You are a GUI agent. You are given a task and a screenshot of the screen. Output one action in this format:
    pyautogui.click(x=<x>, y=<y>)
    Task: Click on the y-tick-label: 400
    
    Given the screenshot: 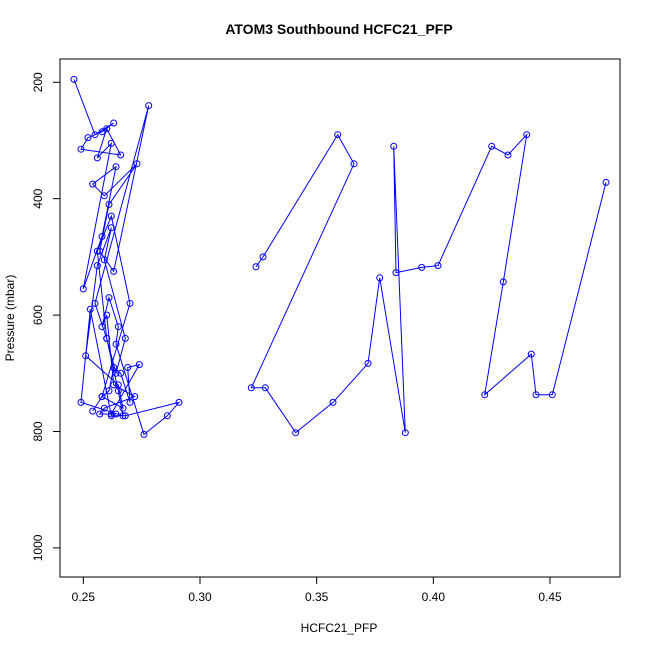 What is the action you would take?
    pyautogui.click(x=38, y=198)
    